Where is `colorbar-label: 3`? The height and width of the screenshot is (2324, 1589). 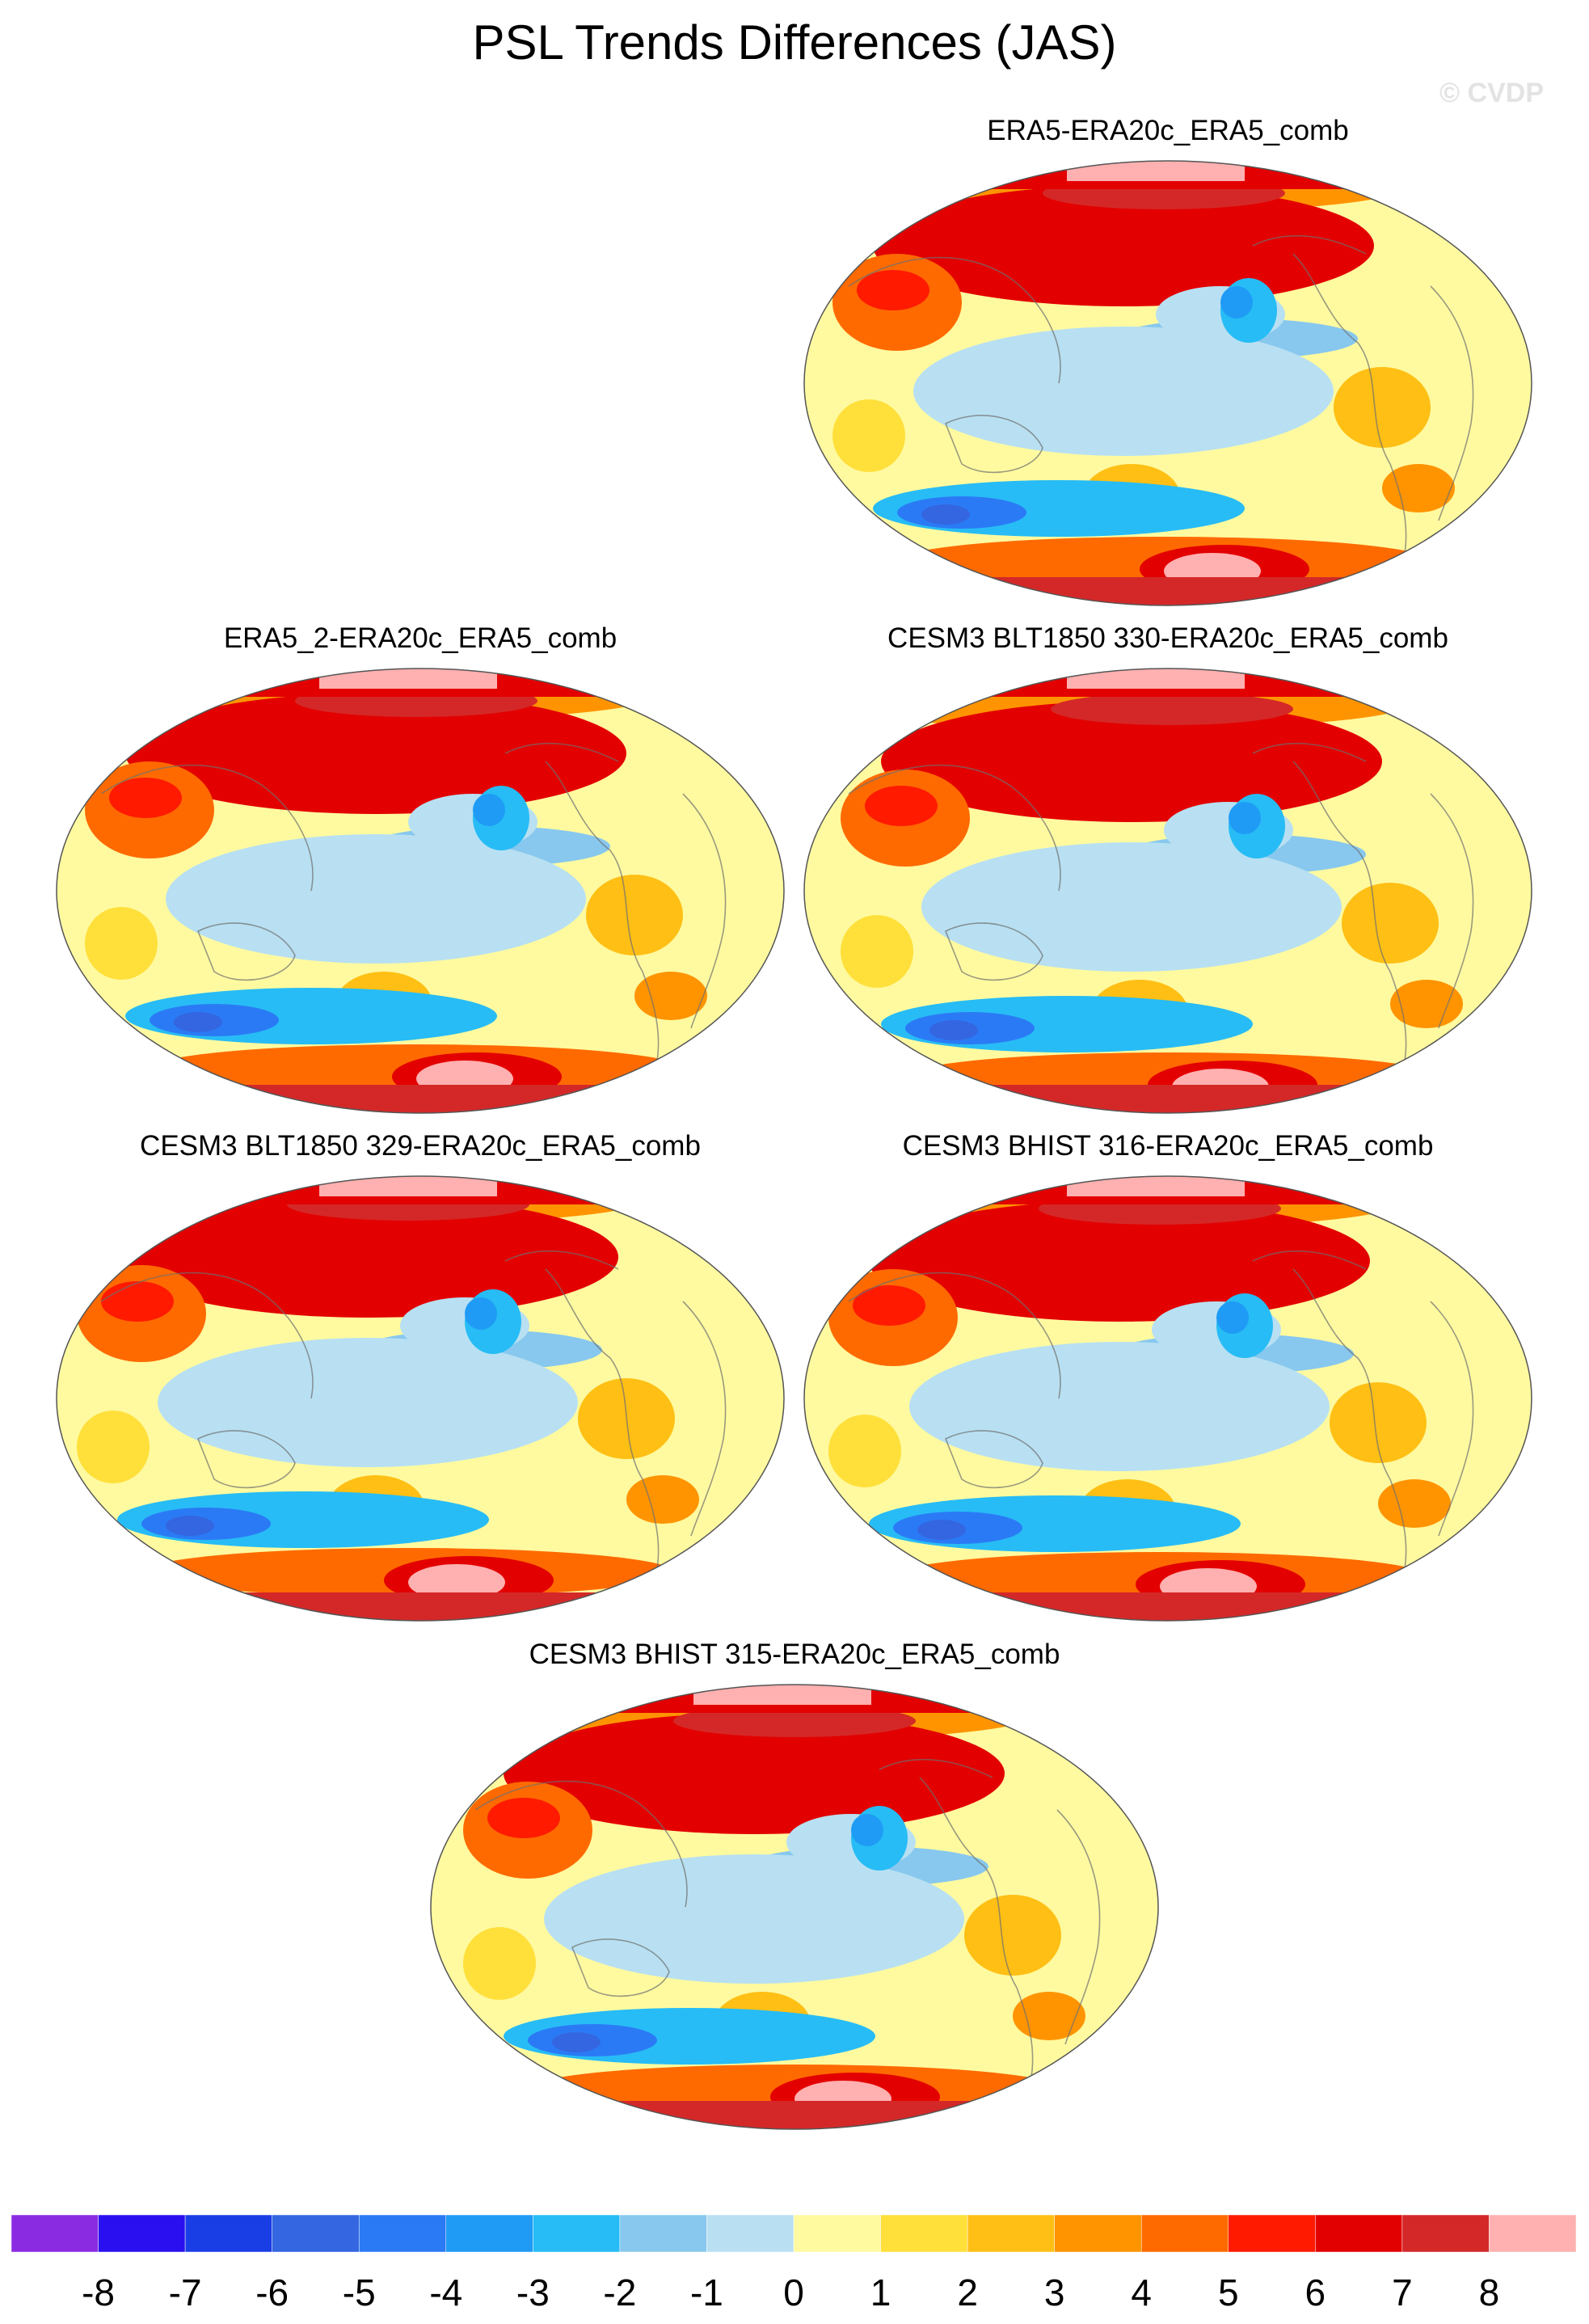
colorbar-label: 3 is located at coordinates (1054, 2292).